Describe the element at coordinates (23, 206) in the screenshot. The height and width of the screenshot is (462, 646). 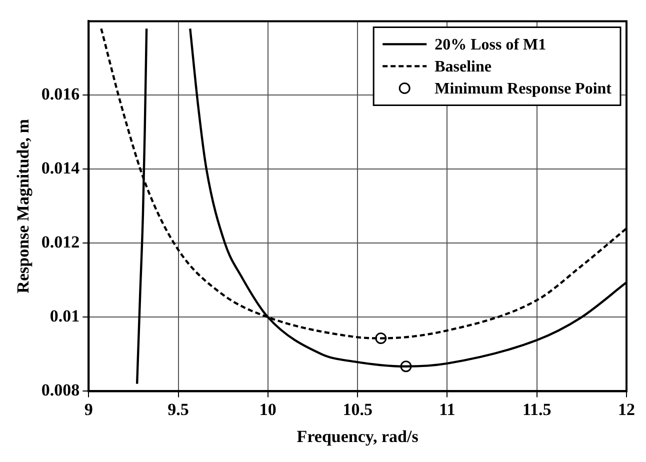
I see `y-axis-title: Response Magnitude, m` at that location.